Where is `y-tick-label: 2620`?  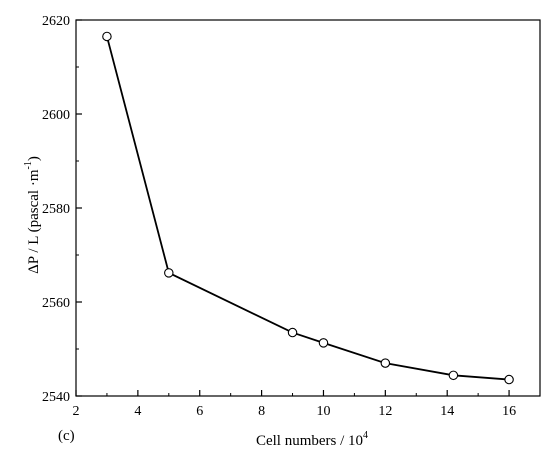
y-tick-label: 2620 is located at coordinates (56, 21).